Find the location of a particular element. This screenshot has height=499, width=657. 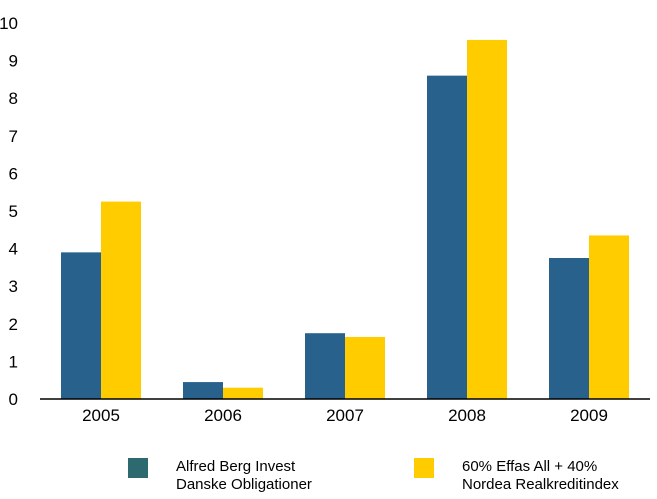

y-tick-label: 4 is located at coordinates (13, 249).